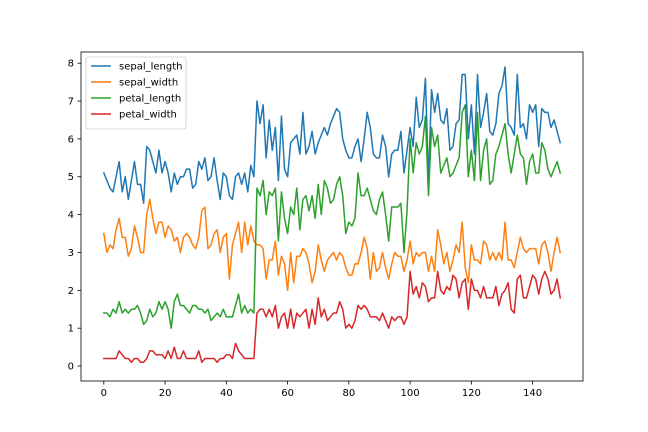 Image resolution: width=648 pixels, height=432 pixels. I want to click on legend-box, so click(136, 93).